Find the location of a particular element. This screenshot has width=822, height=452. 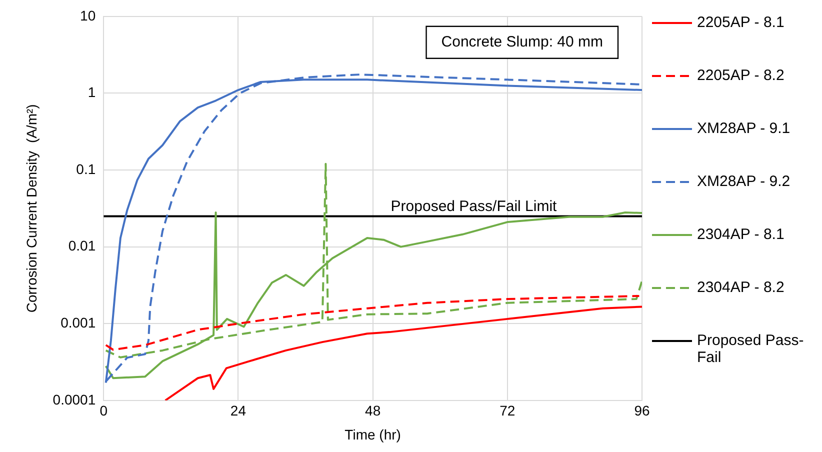

legend-label: Proposed Pass-Fail is located at coordinates (751, 349).